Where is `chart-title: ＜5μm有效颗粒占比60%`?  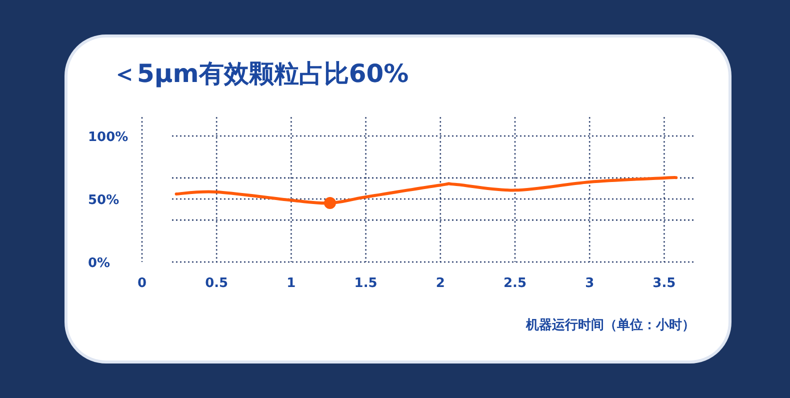 chart-title: ＜5μm有效颗粒占比60% is located at coordinates (260, 73).